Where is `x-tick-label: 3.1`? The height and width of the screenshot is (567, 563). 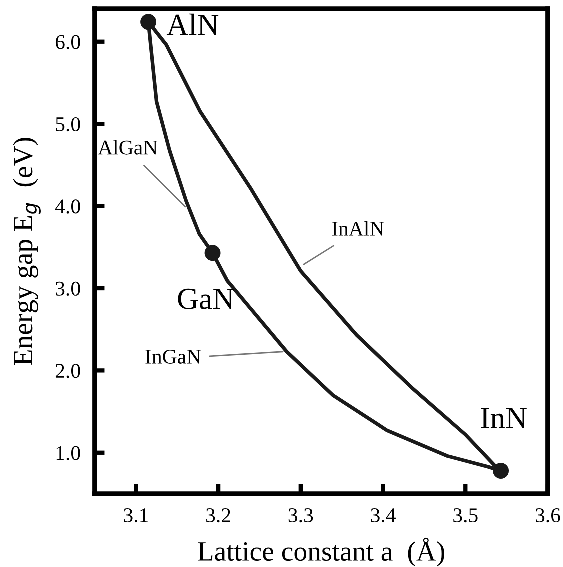
x-tick-label: 3.1 is located at coordinates (136, 515).